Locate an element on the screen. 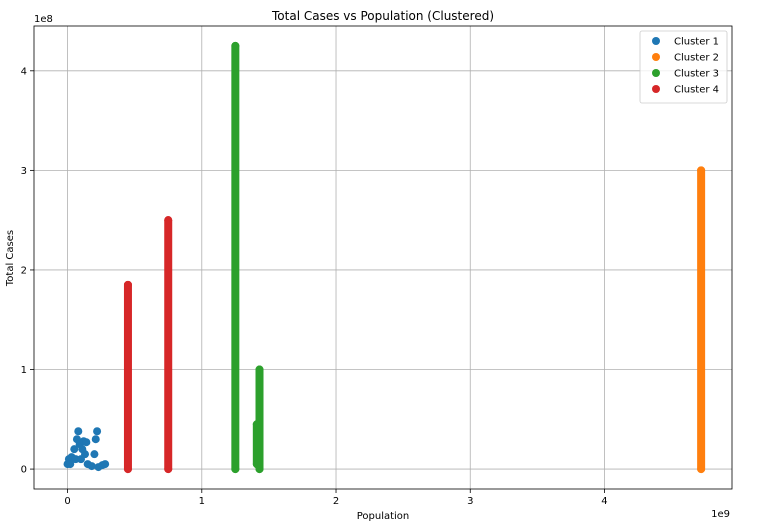  y-axis-ticks: 0 1 2 3 4 is located at coordinates (27, 271).